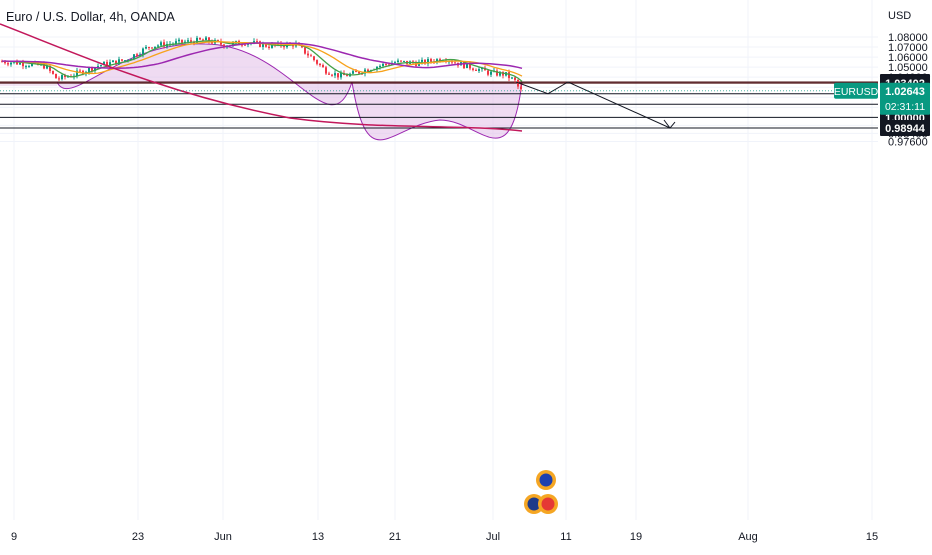 This screenshot has height=555, width=932. I want to click on economic-events, so click(541, 492).